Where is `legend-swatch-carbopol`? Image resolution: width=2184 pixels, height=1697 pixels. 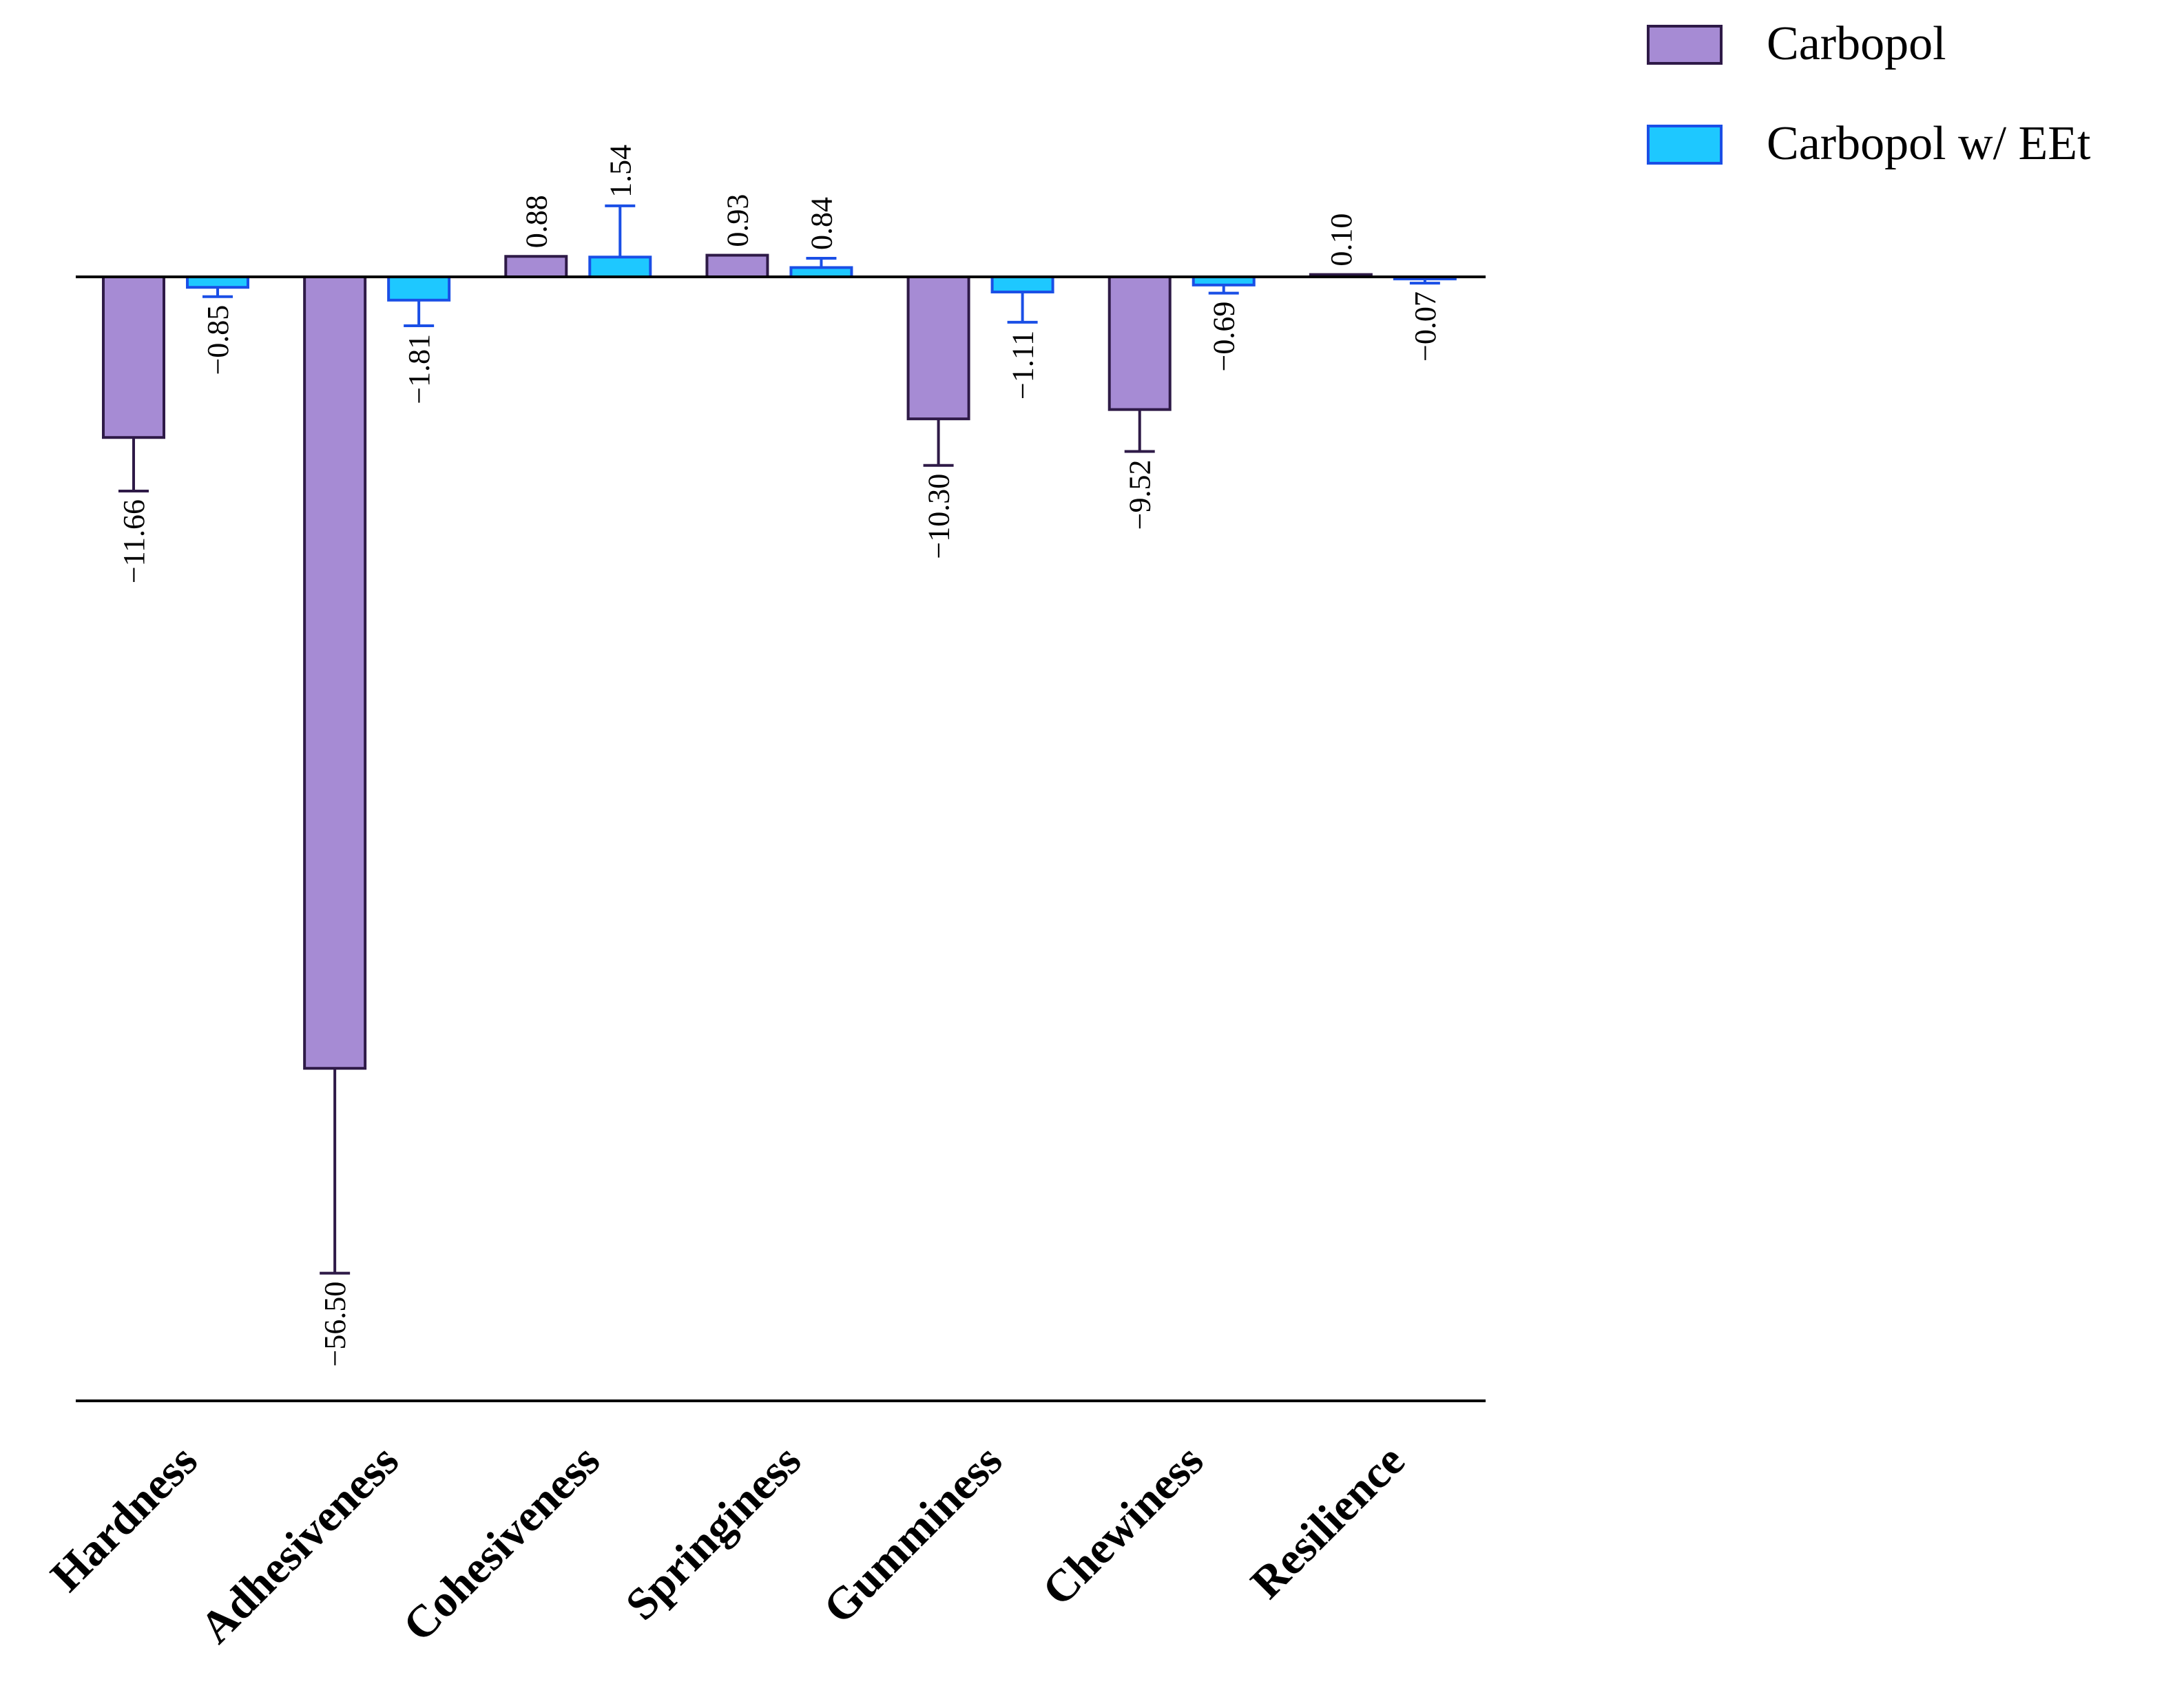
legend-swatch-carbopol is located at coordinates (1685, 45).